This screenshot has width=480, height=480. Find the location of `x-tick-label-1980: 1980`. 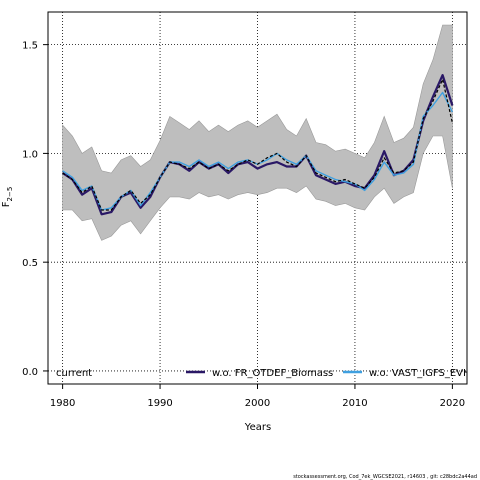

x-tick-label-1980: 1980 is located at coordinates (62, 403).